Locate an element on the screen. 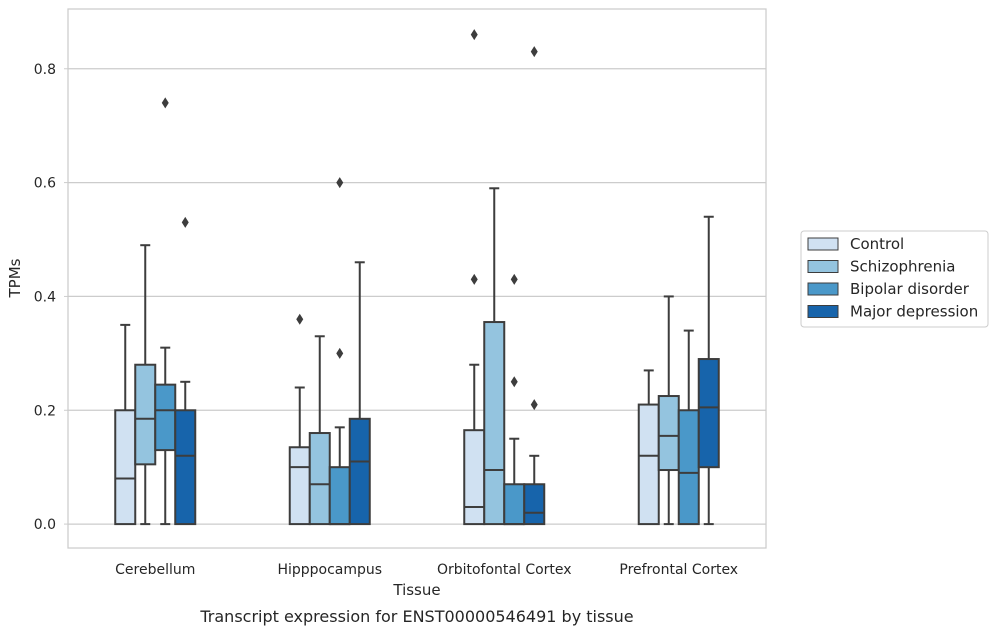 Image resolution: width=997 pixels, height=634 pixels. y-axis-label: TPMs is located at coordinates (15, 278).